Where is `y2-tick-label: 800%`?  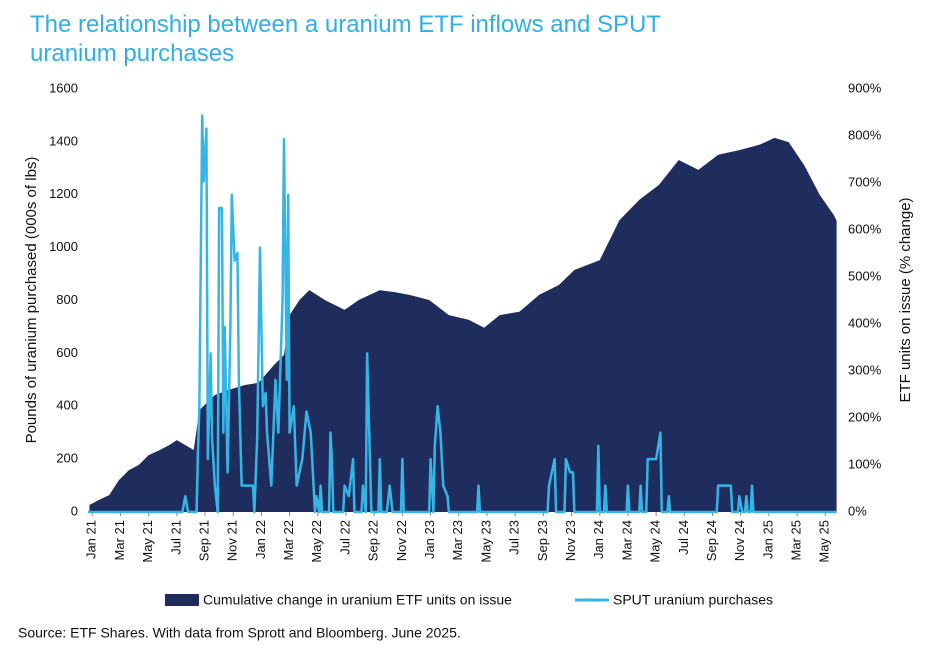
y2-tick-label: 800% is located at coordinates (865, 134).